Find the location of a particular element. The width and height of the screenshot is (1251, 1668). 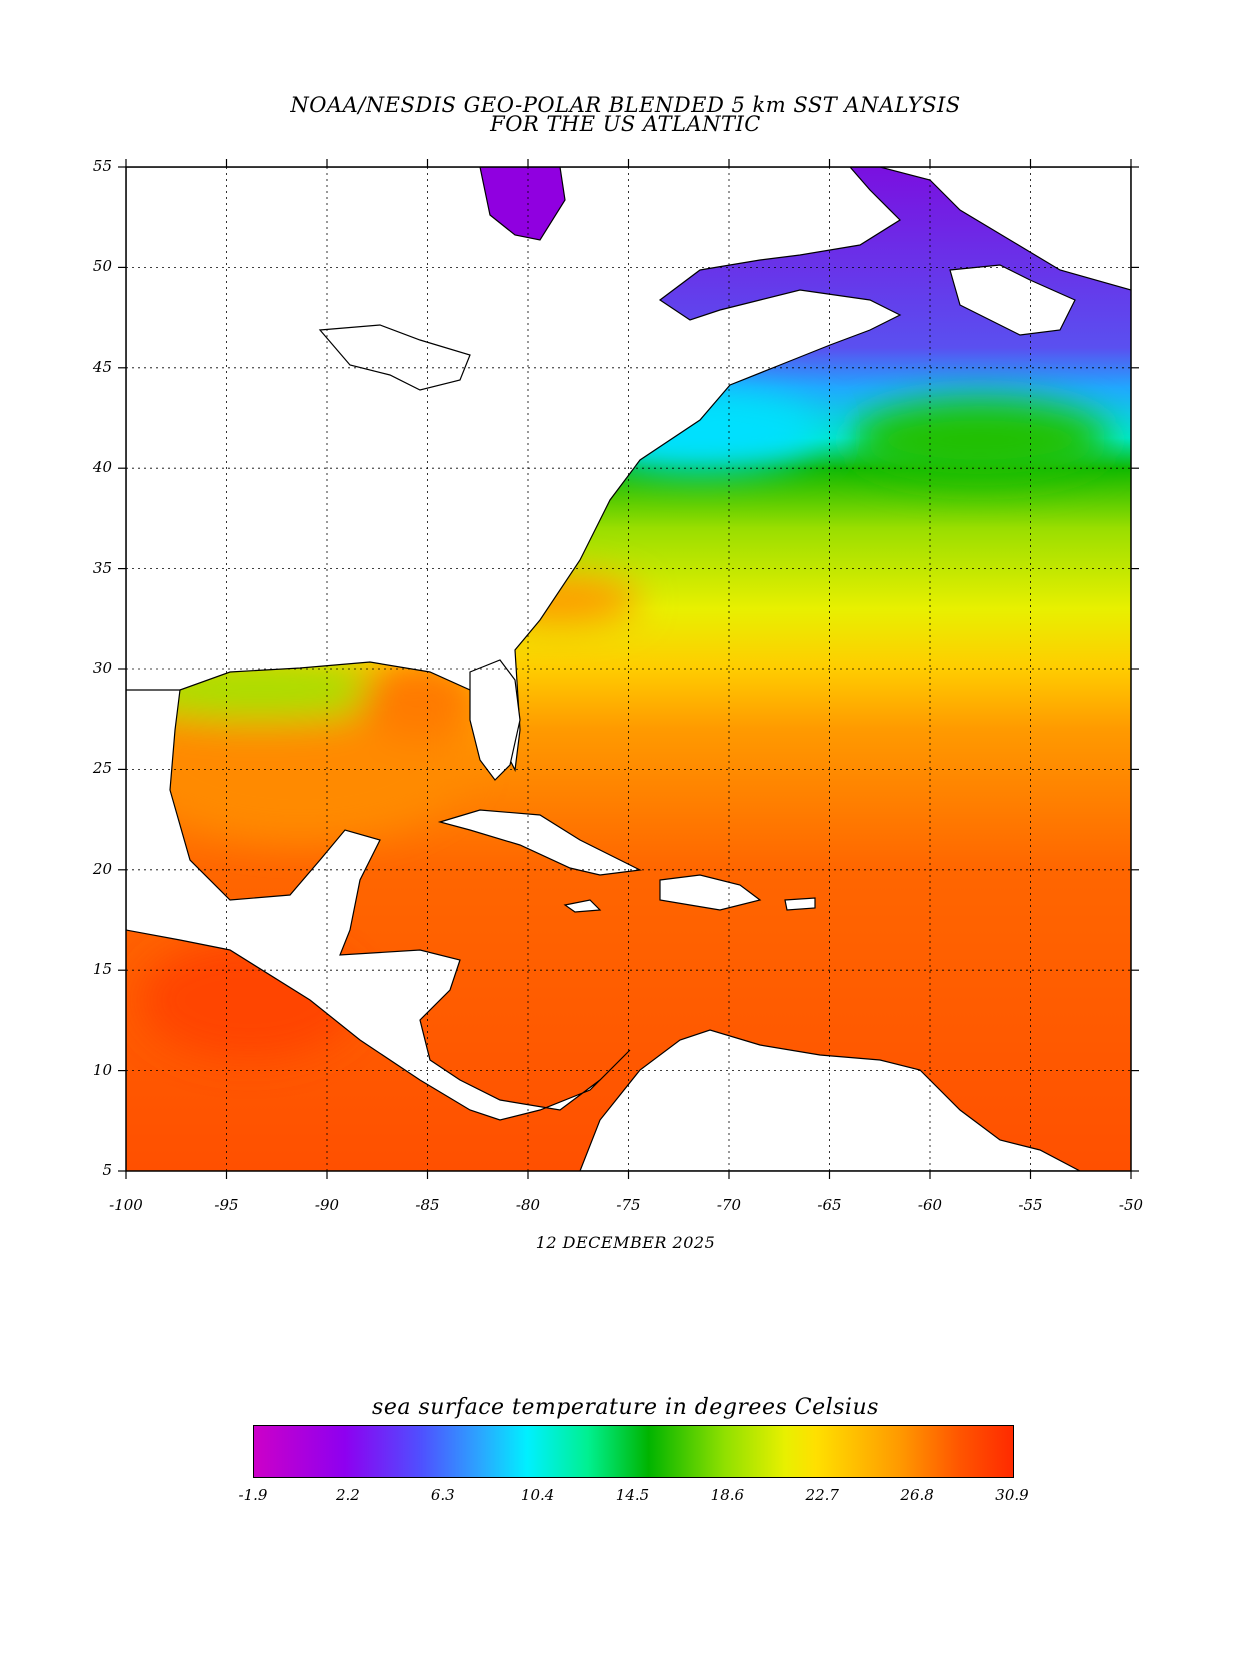

land-puerto-rico is located at coordinates (800, 904).